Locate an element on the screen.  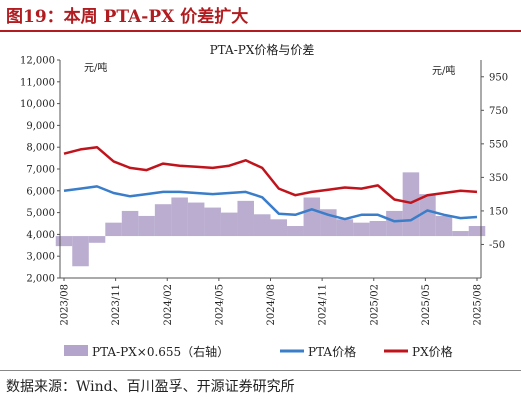
pta-line is located at coordinates (270, 204).